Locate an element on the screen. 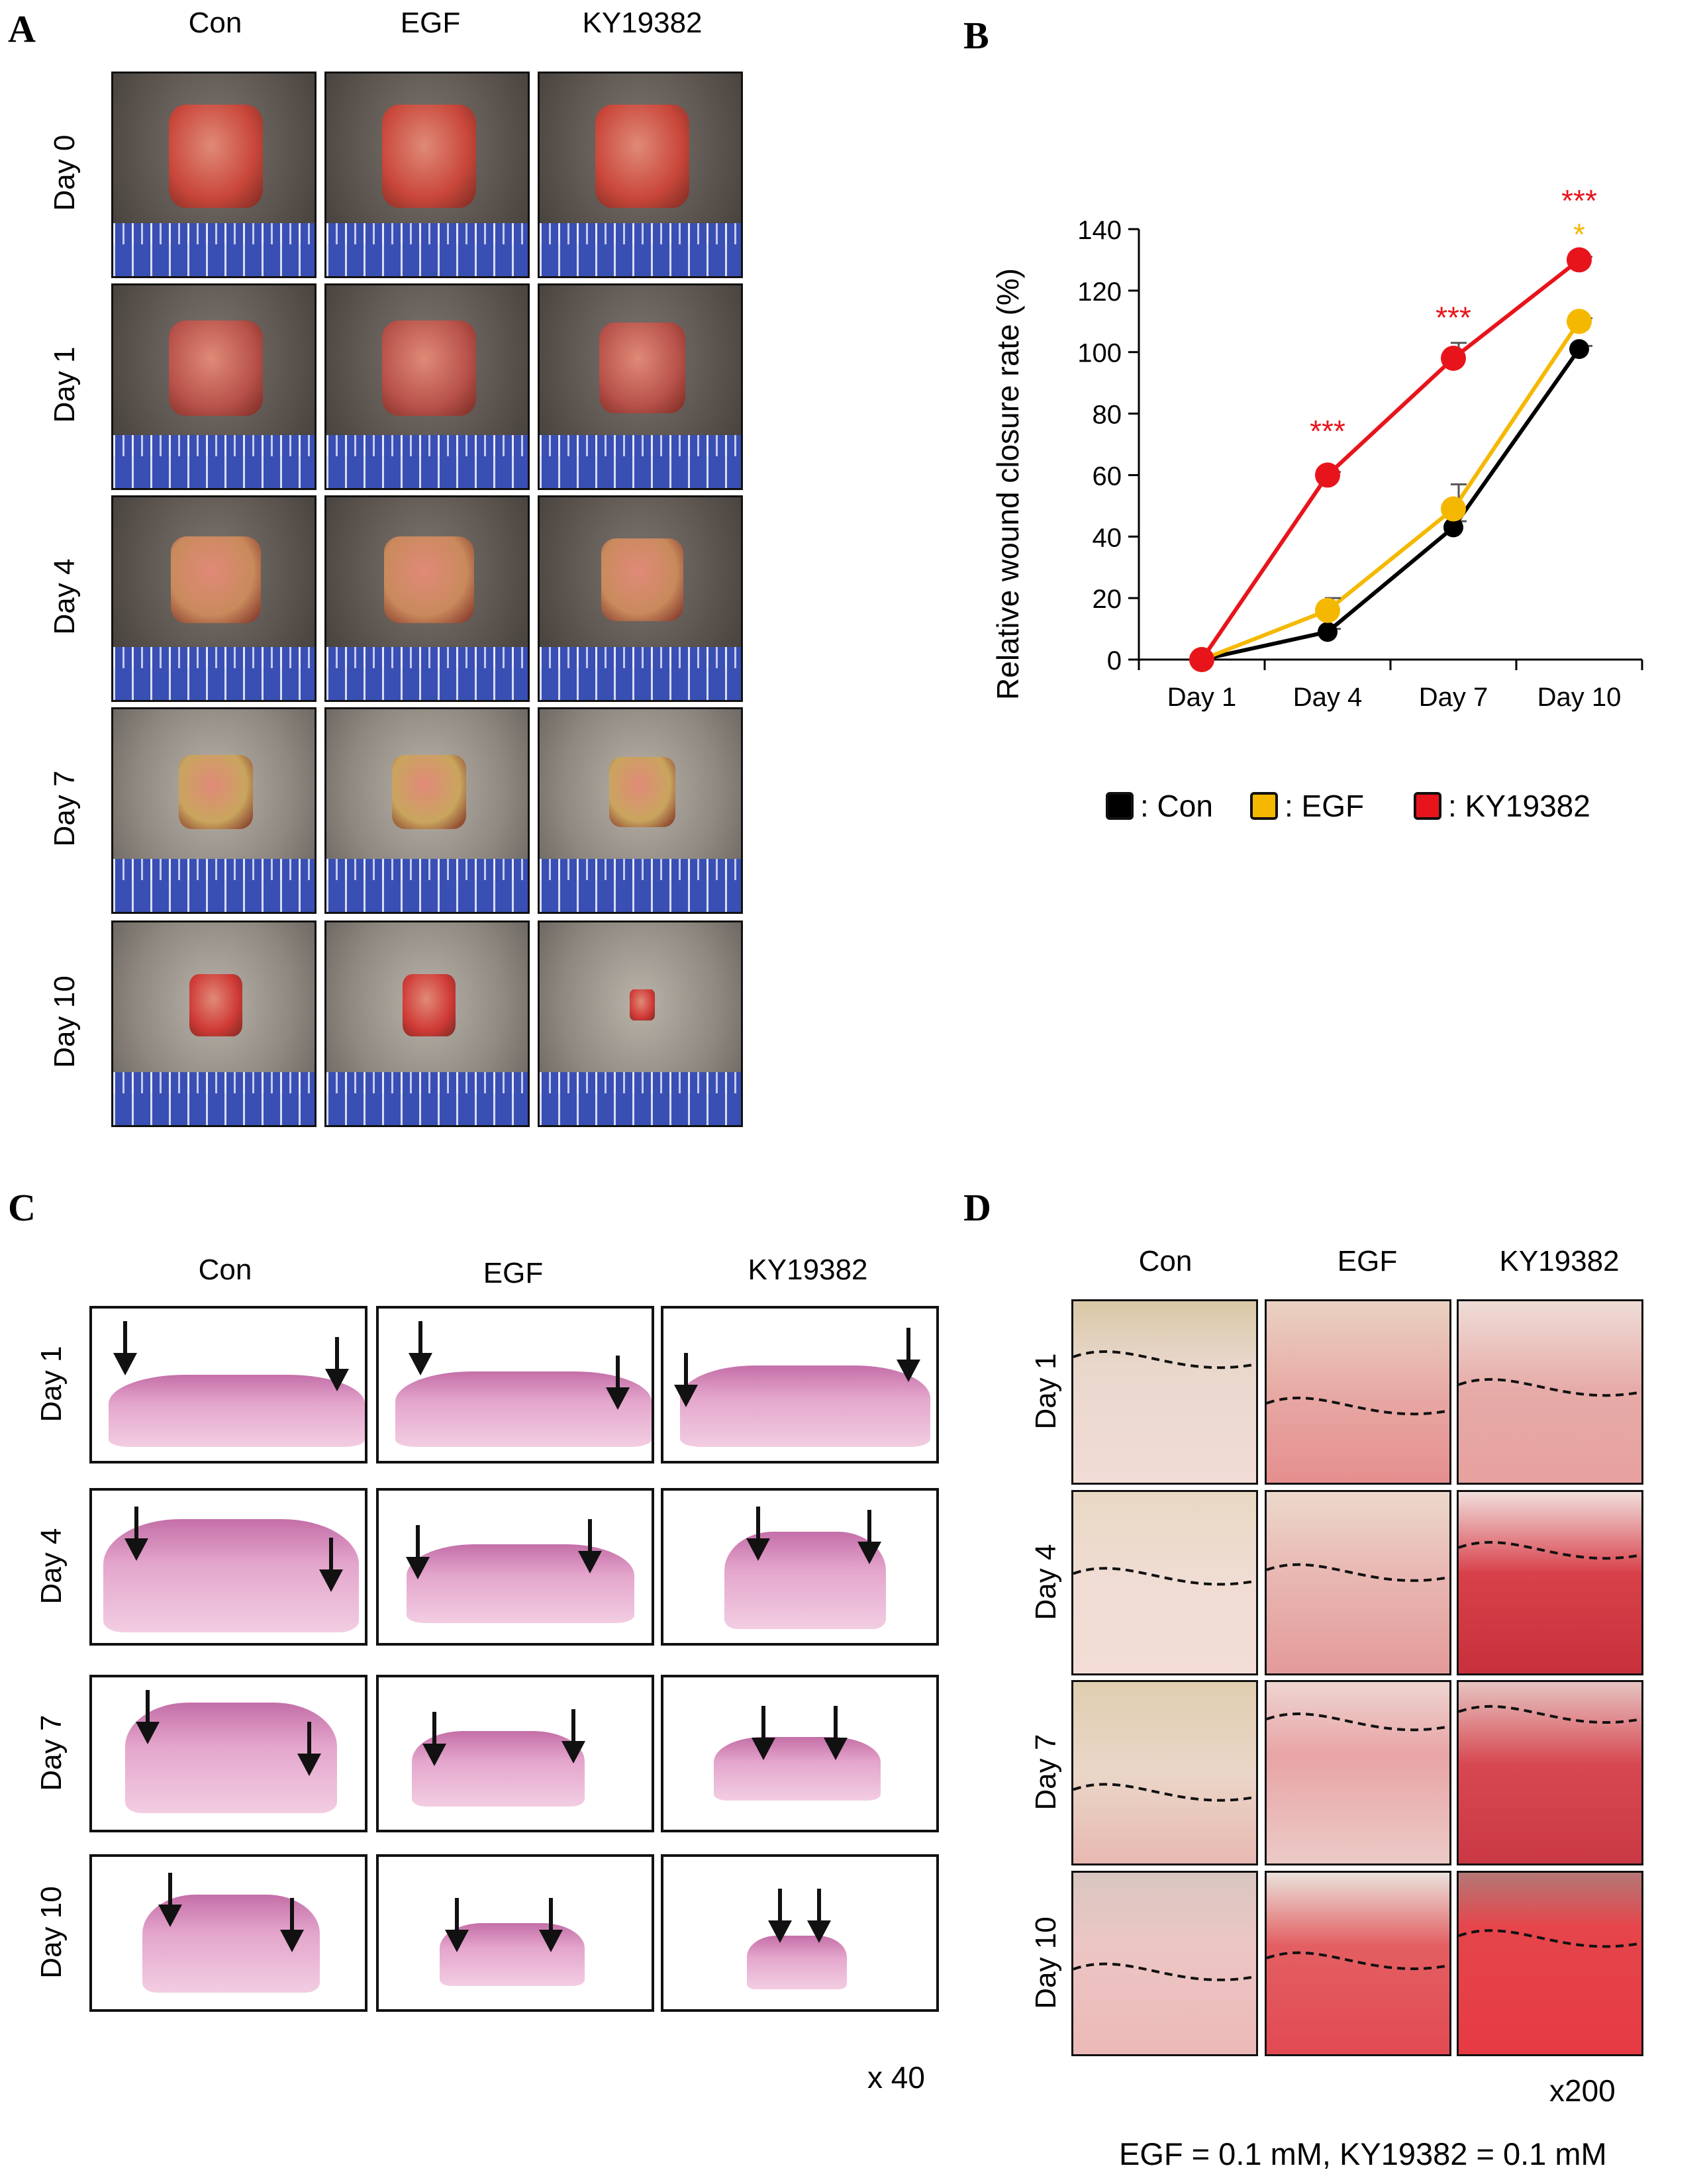 The height and width of the screenshot is (2184, 1705). panel-d-col-ky: KY19382 is located at coordinates (1559, 1261).